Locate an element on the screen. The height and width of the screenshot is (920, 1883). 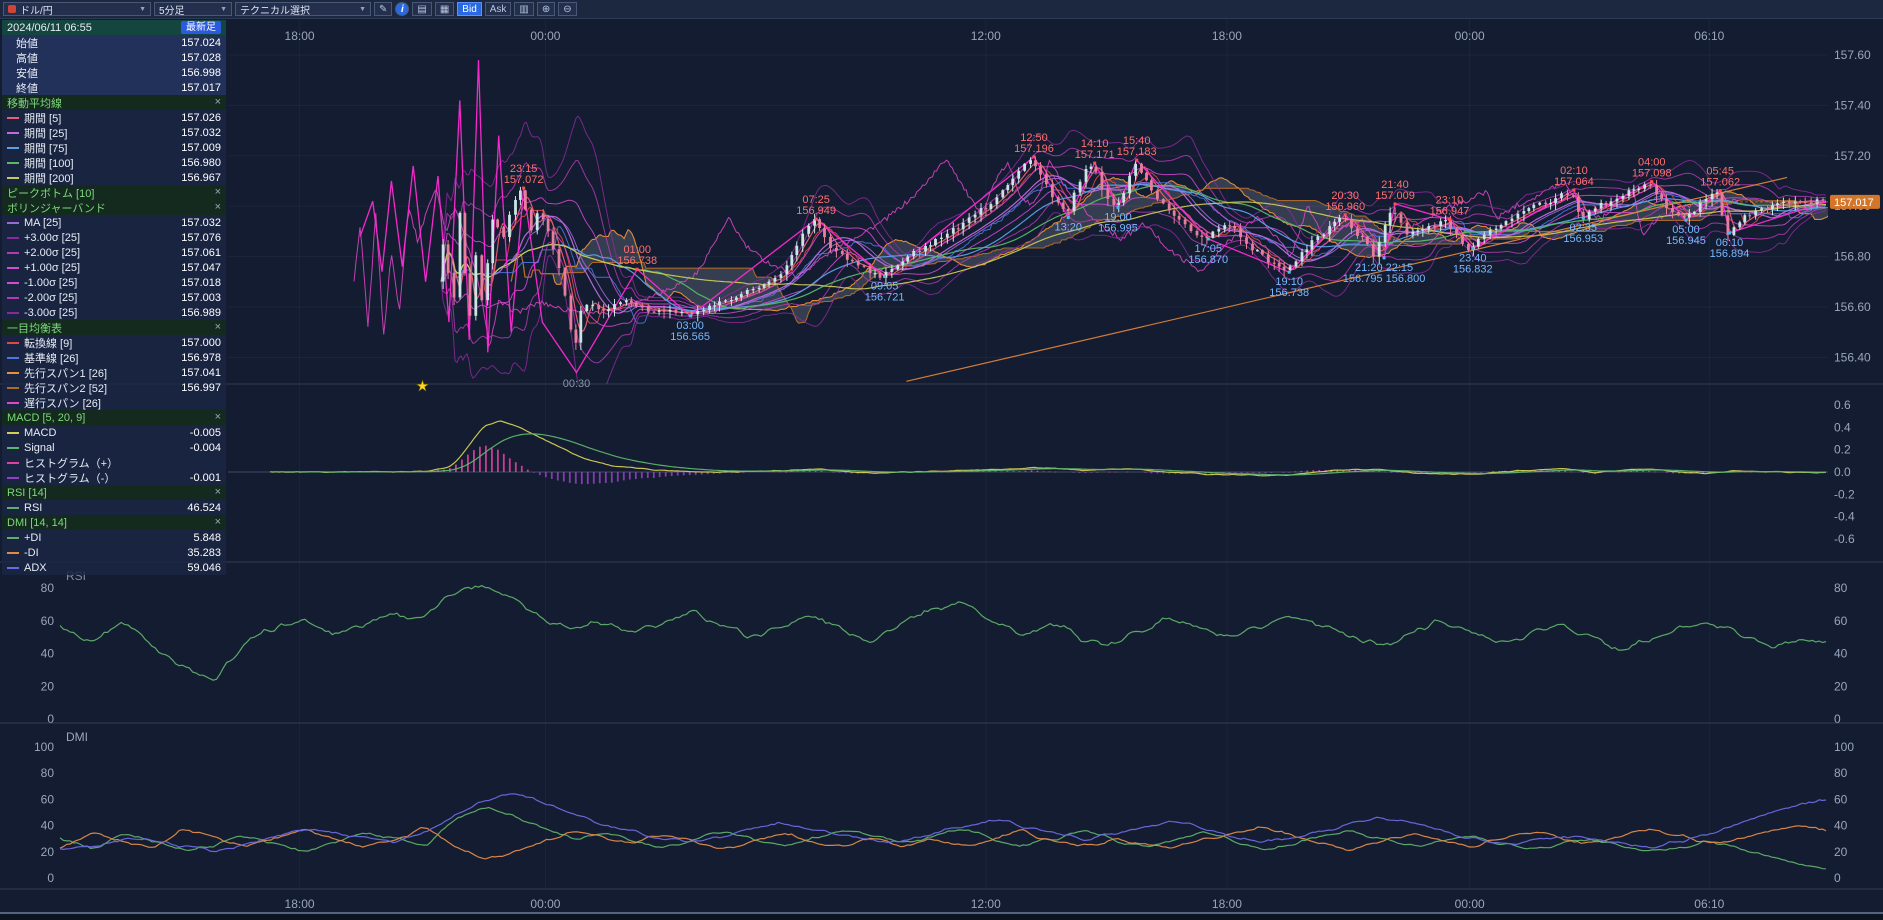
section-title: ピークボトム [10] is located at coordinates (51, 193).